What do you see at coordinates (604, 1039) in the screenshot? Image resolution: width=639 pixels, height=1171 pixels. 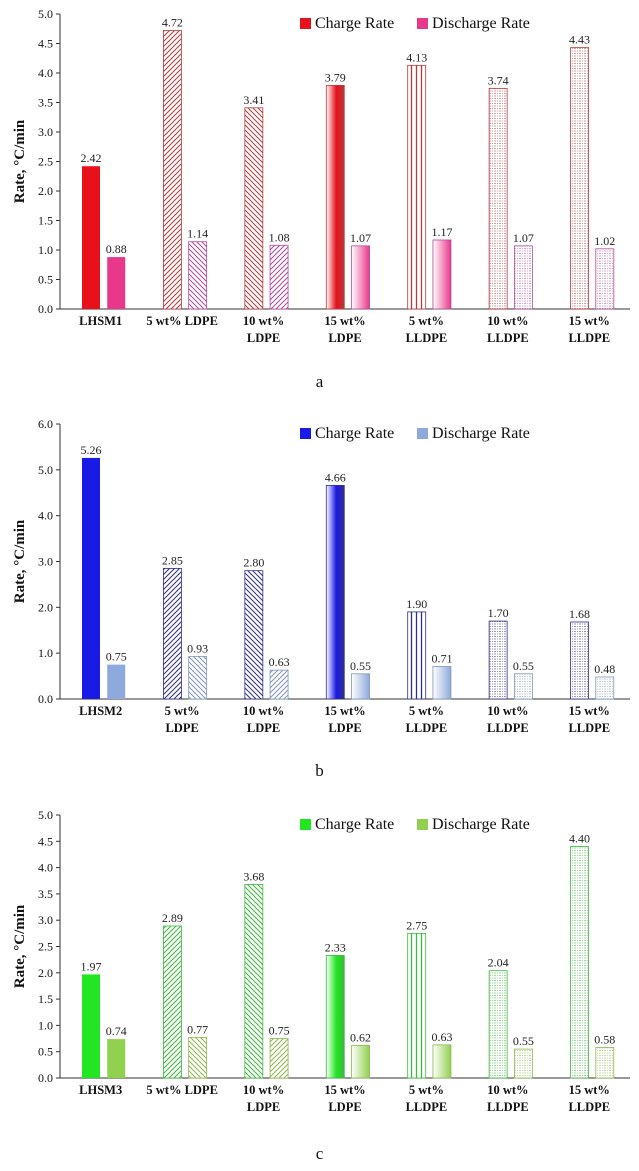 I see `discharge-value-label: 0.58` at bounding box center [604, 1039].